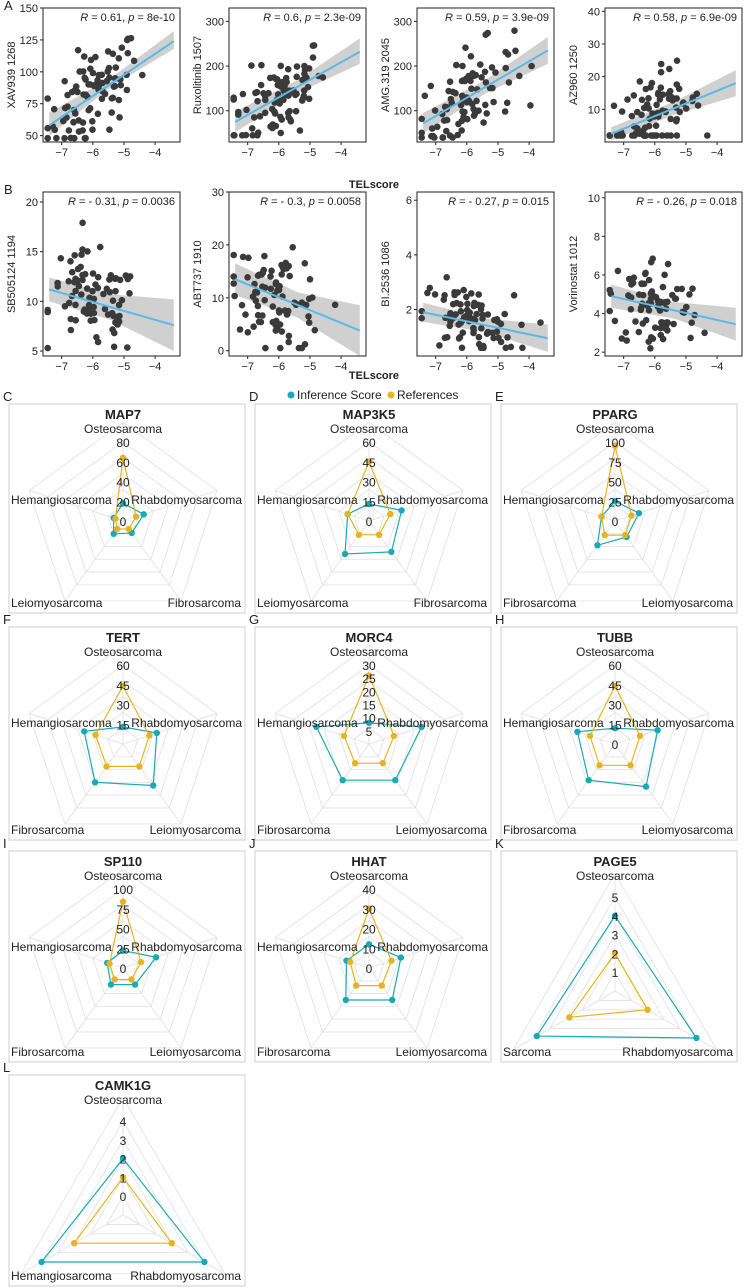  Describe the element at coordinates (685, 18) in the screenshot. I see `correlation-stat: R = 0.58, p = 6.9e-09` at that location.